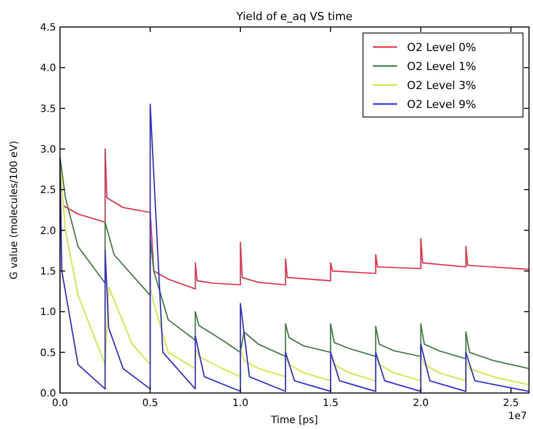  What do you see at coordinates (48, 68) in the screenshot?
I see `y-tick-label: 4.0` at bounding box center [48, 68].